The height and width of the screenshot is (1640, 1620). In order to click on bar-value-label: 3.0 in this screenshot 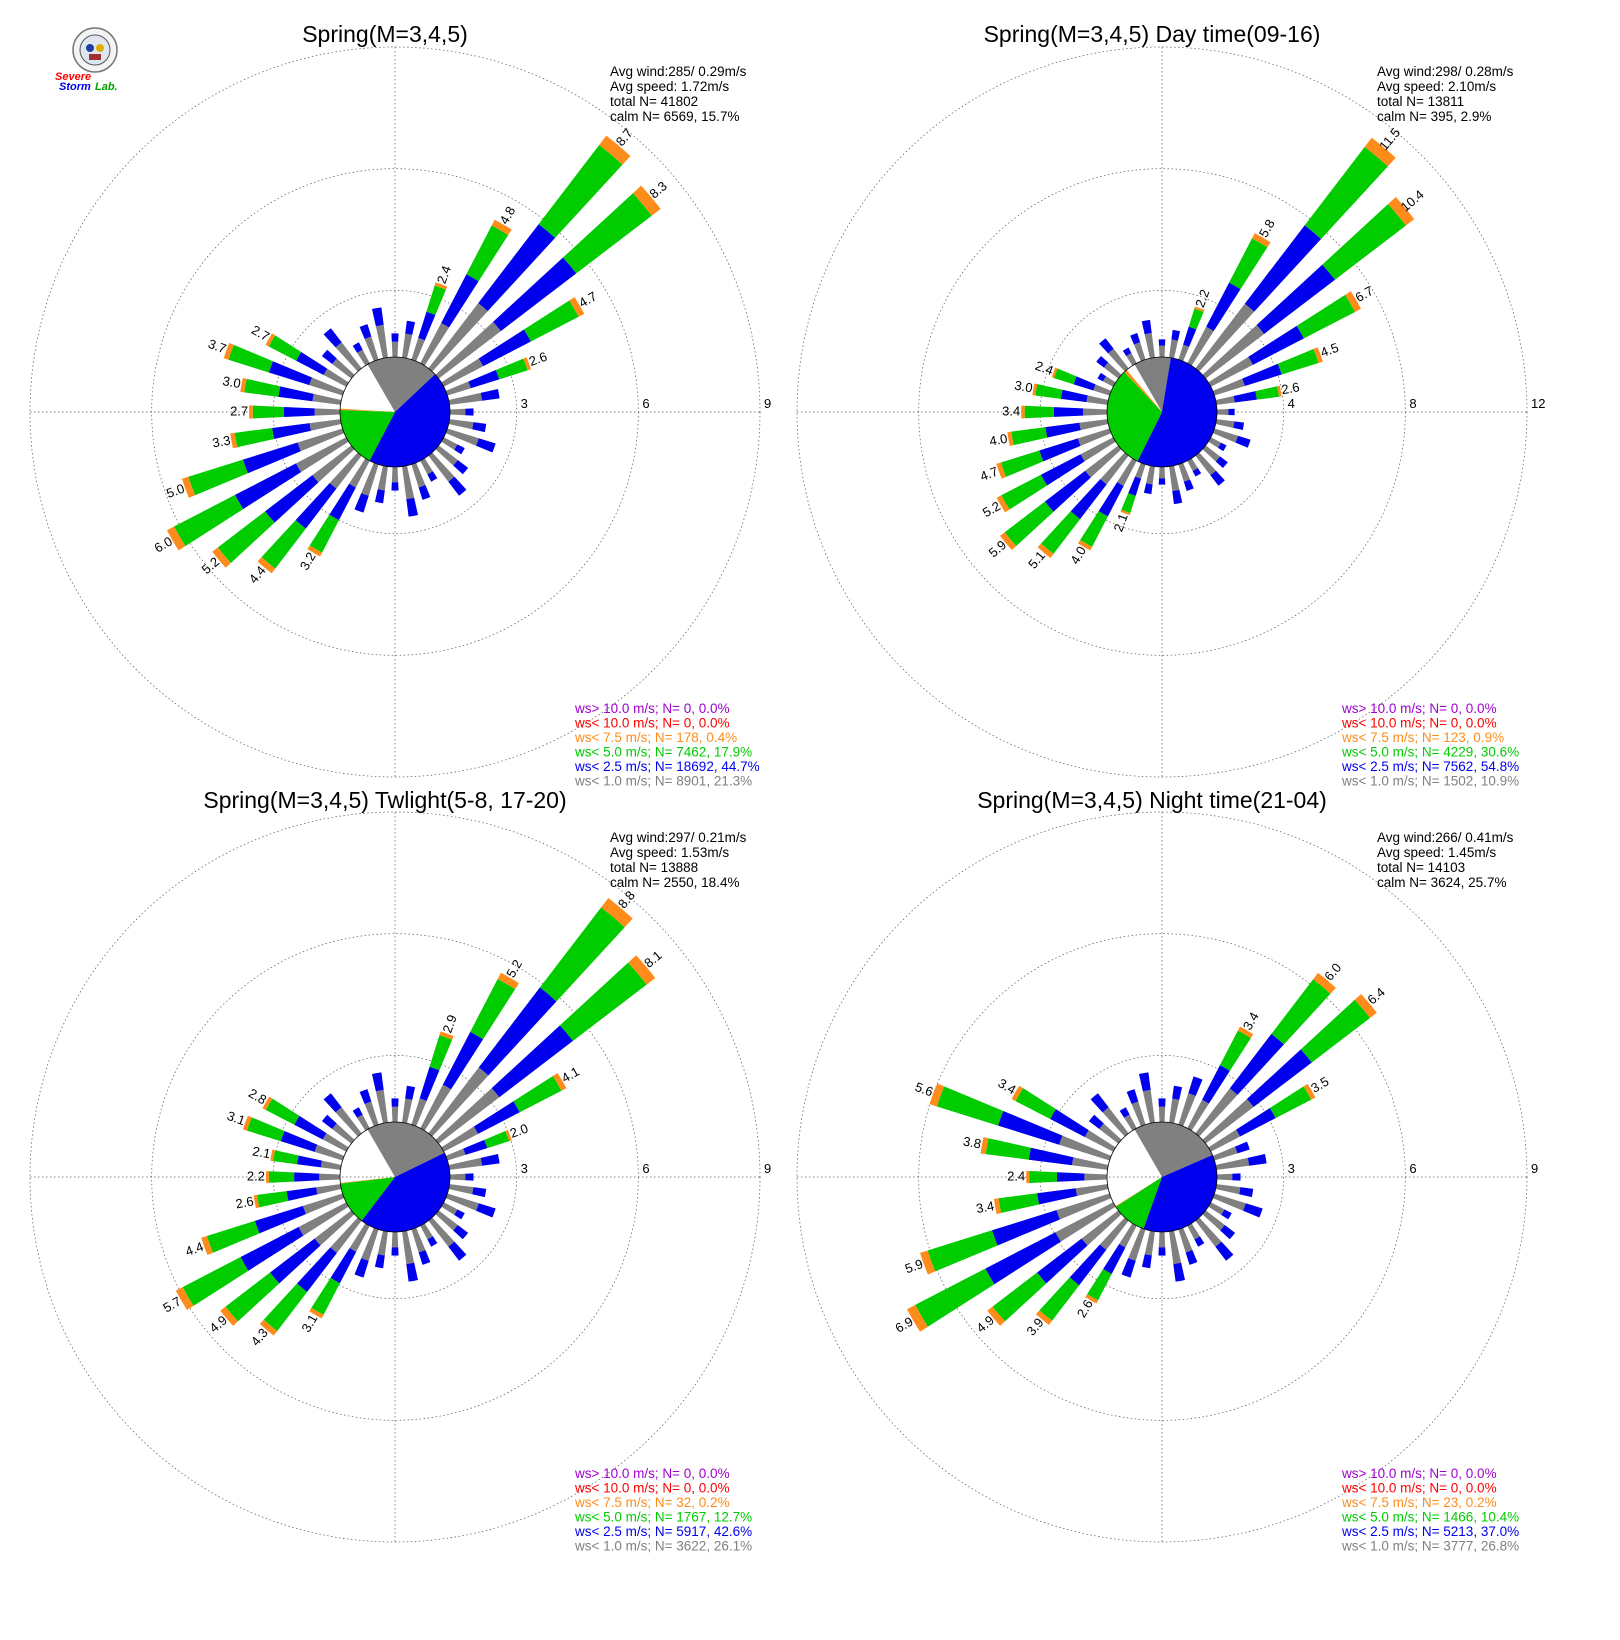, I will do `click(1023, 387)`.